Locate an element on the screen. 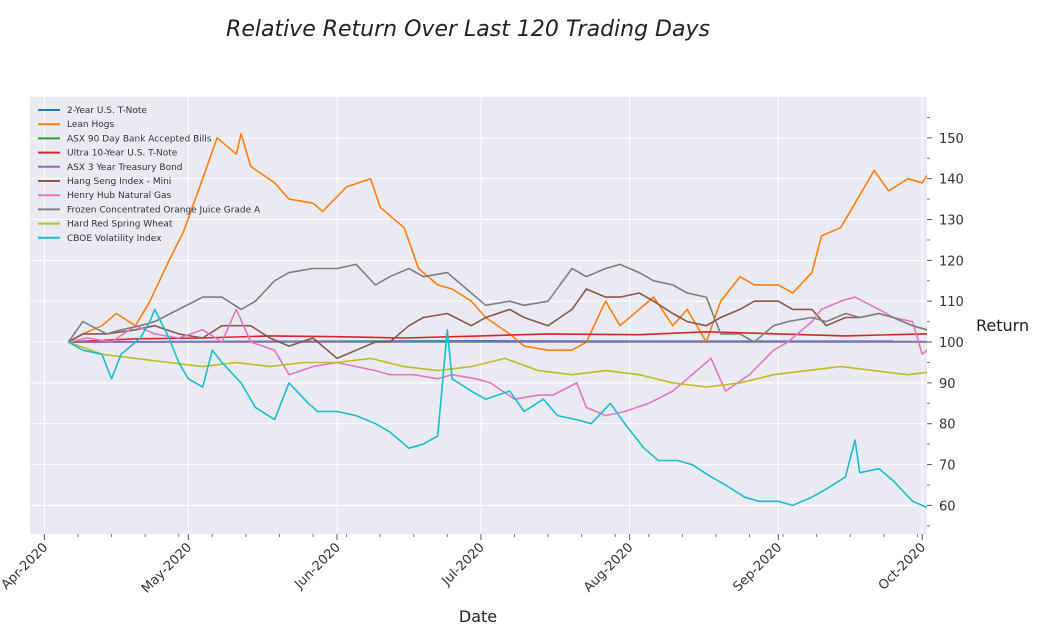  legend-entry: Hard Red Spring Wheat is located at coordinates (120, 225).